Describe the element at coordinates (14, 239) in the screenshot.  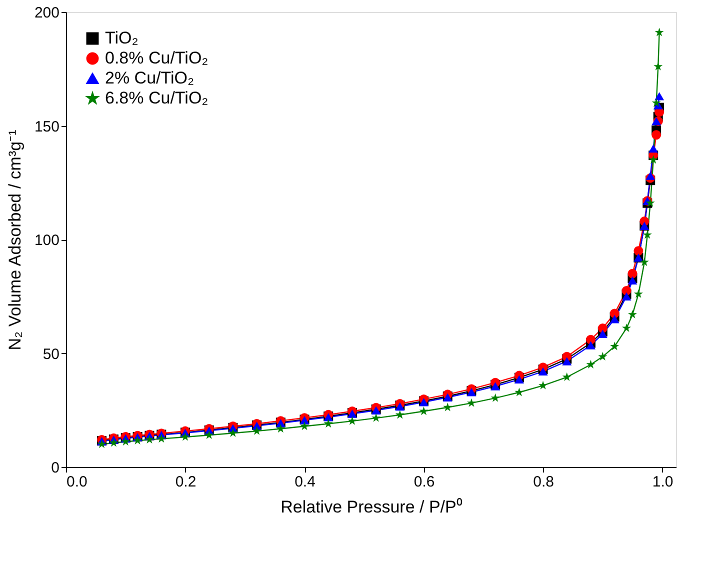
I see `y-axis-title: N₂ Volume Adsorbed / cm³g⁻¹` at that location.